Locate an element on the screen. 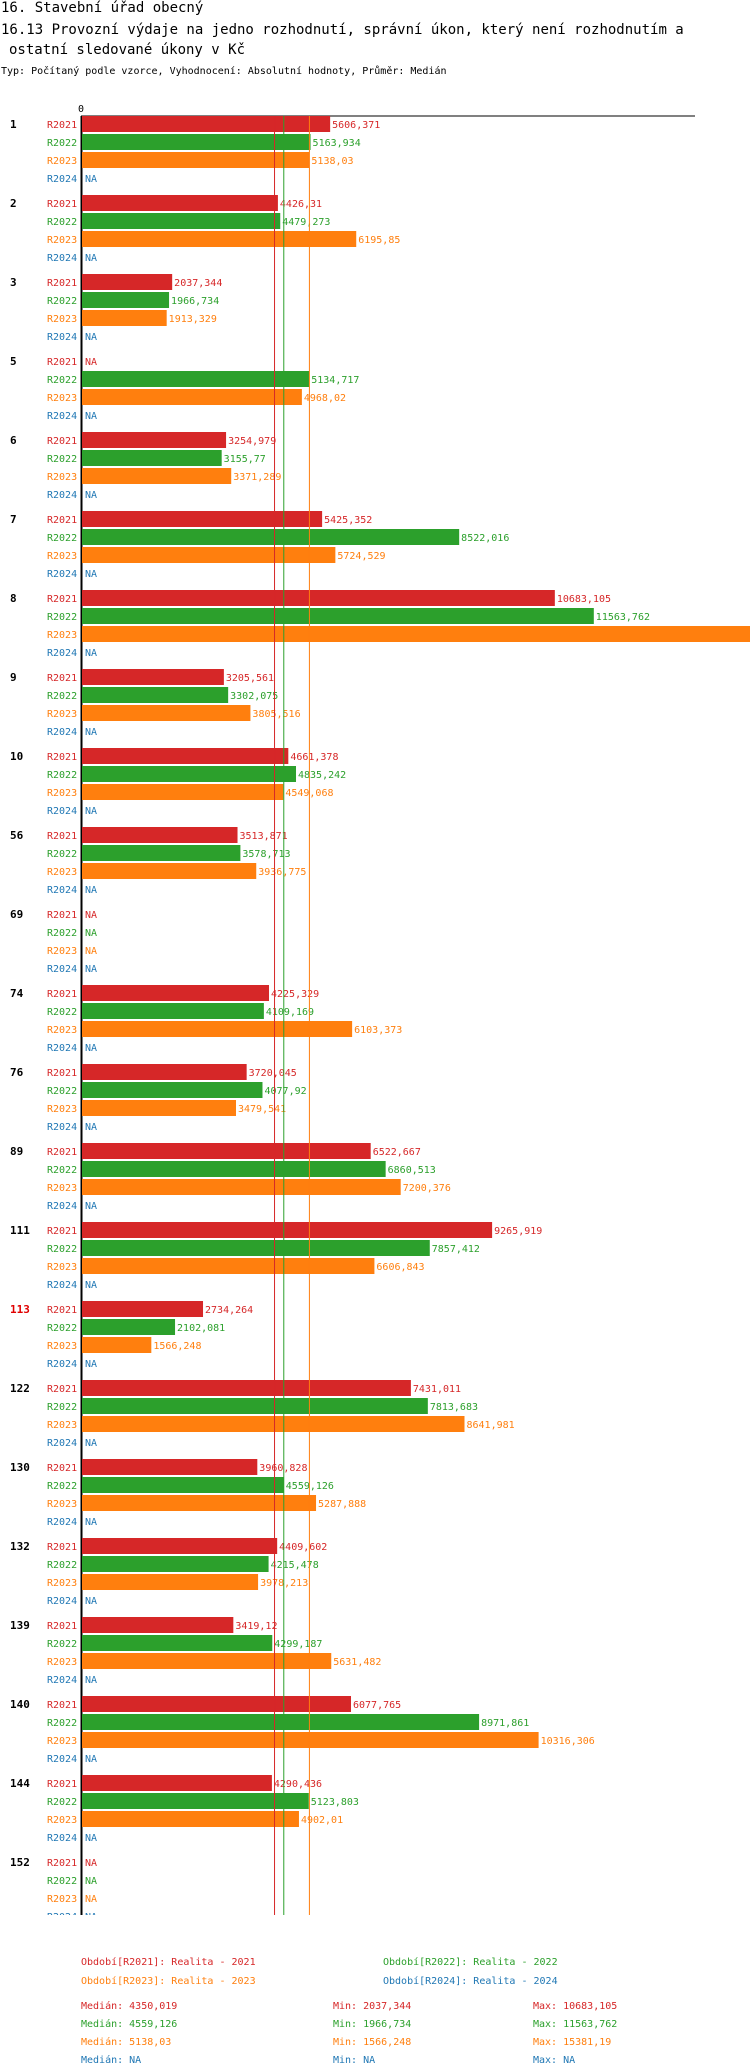 The height and width of the screenshot is (2066, 750). data-label: 5287,888 is located at coordinates (342, 1504).